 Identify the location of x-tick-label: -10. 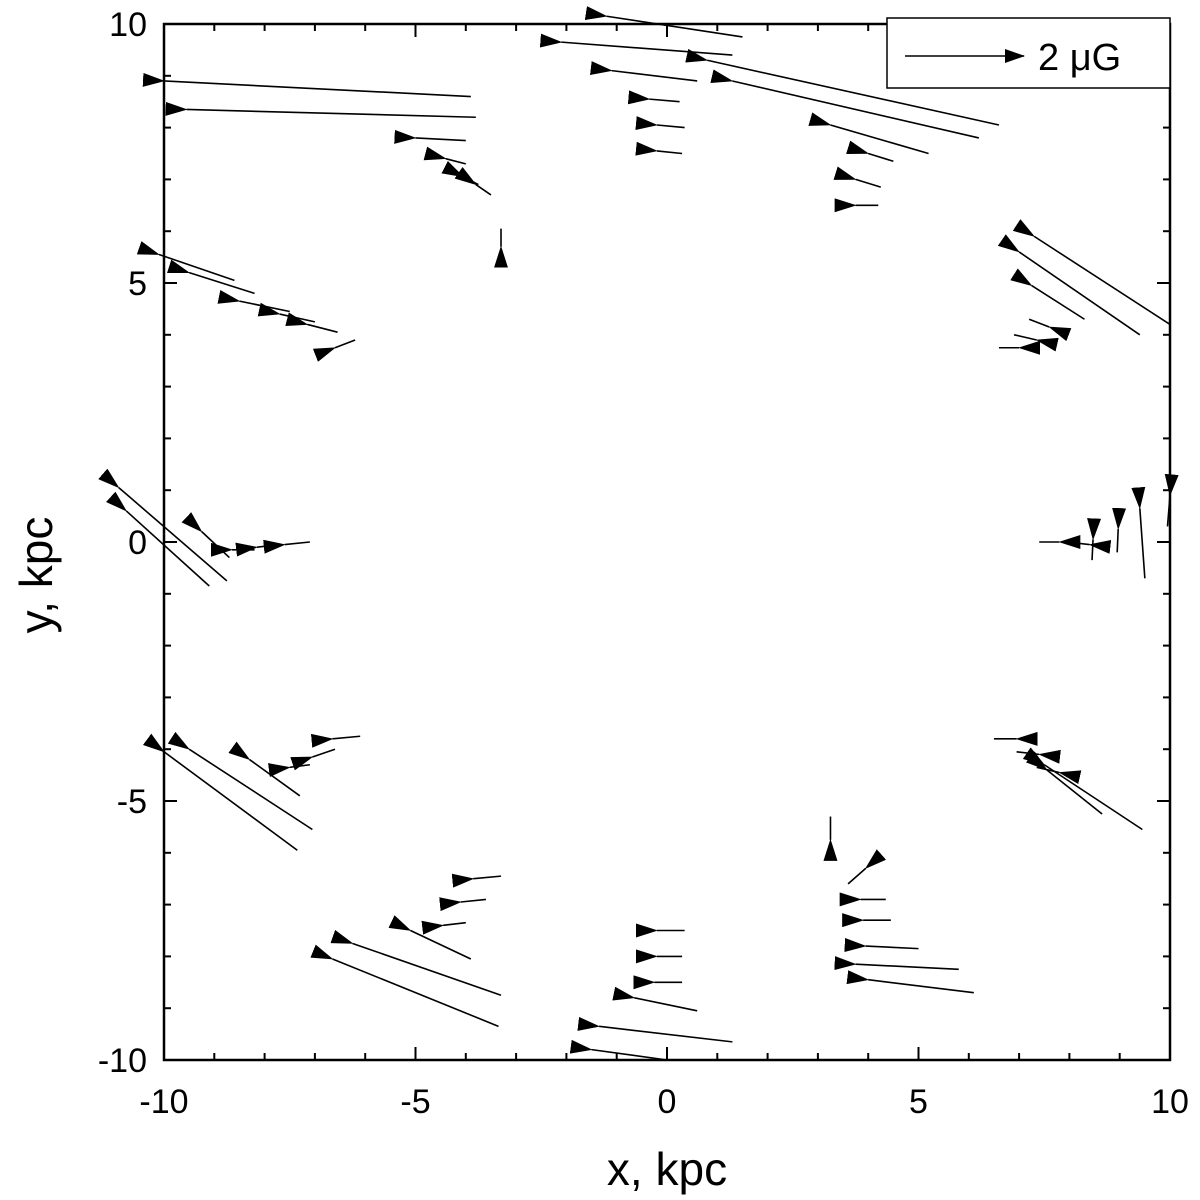
(163, 1102).